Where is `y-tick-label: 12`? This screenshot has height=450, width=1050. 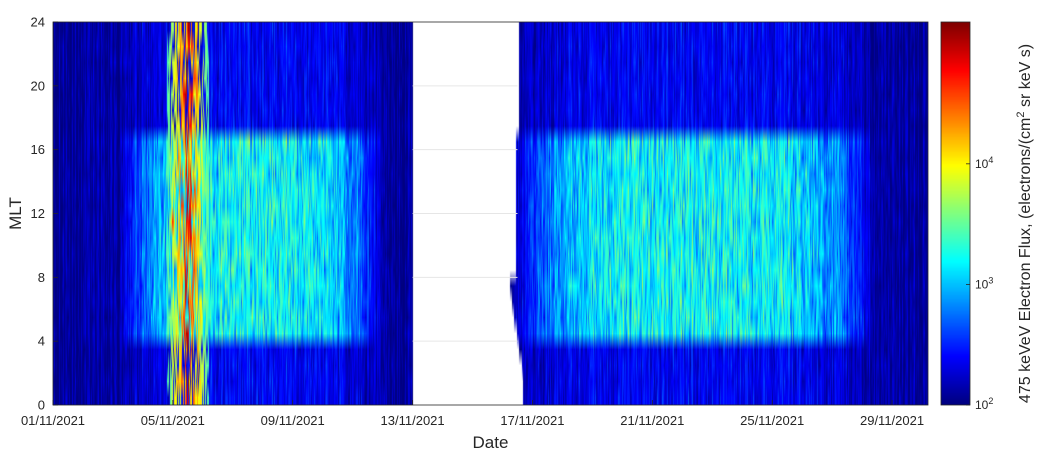 y-tick-label: 12 is located at coordinates (38, 213).